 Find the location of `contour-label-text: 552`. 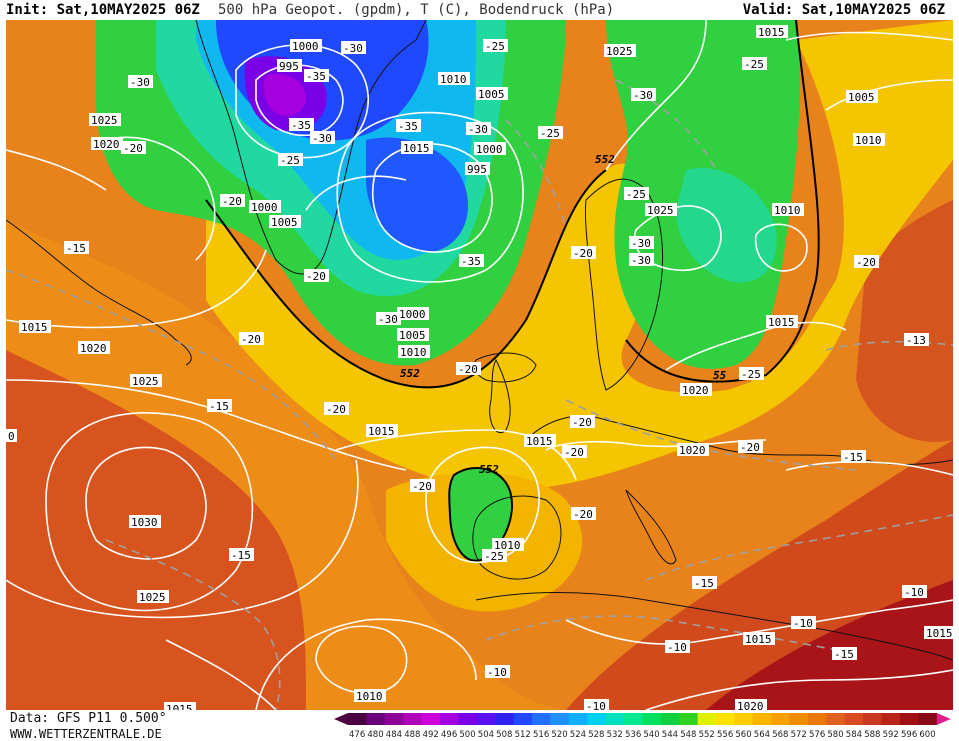

contour-label-text: 552 is located at coordinates (410, 373).